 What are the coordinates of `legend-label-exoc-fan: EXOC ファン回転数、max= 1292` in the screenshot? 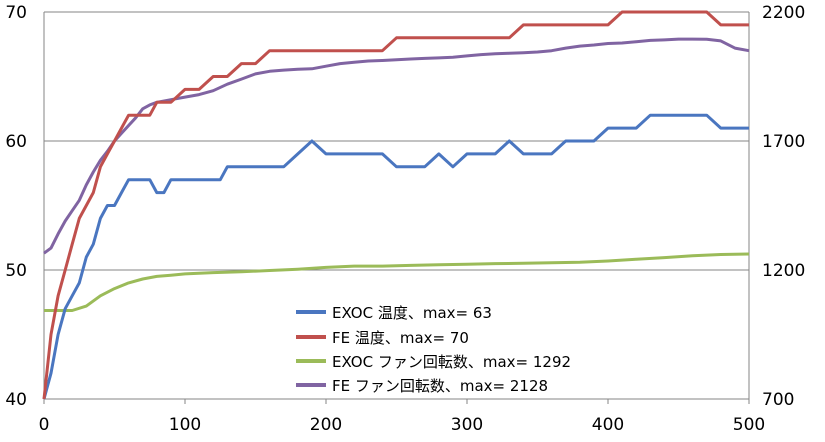 It's located at (451, 362).